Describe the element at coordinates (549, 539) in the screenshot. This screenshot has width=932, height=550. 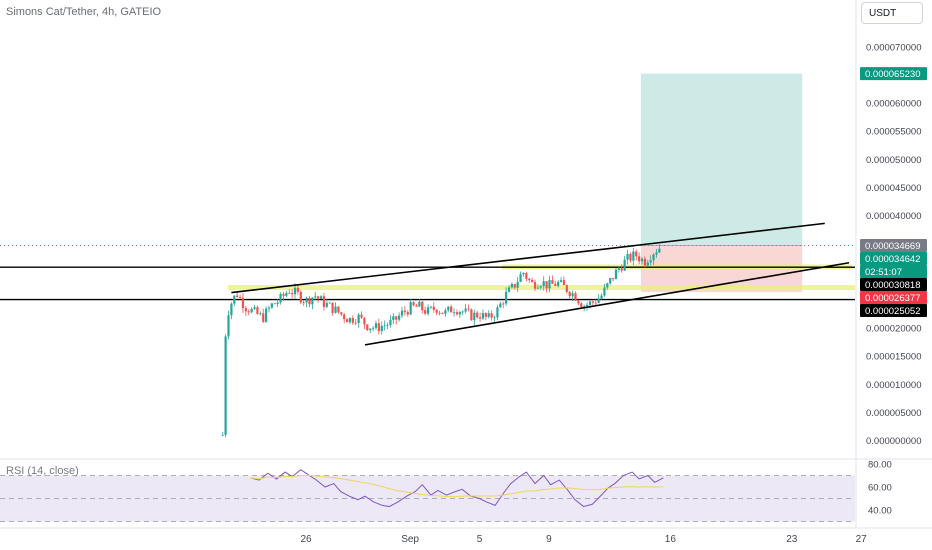
I see `time-tick-label: 9` at that location.